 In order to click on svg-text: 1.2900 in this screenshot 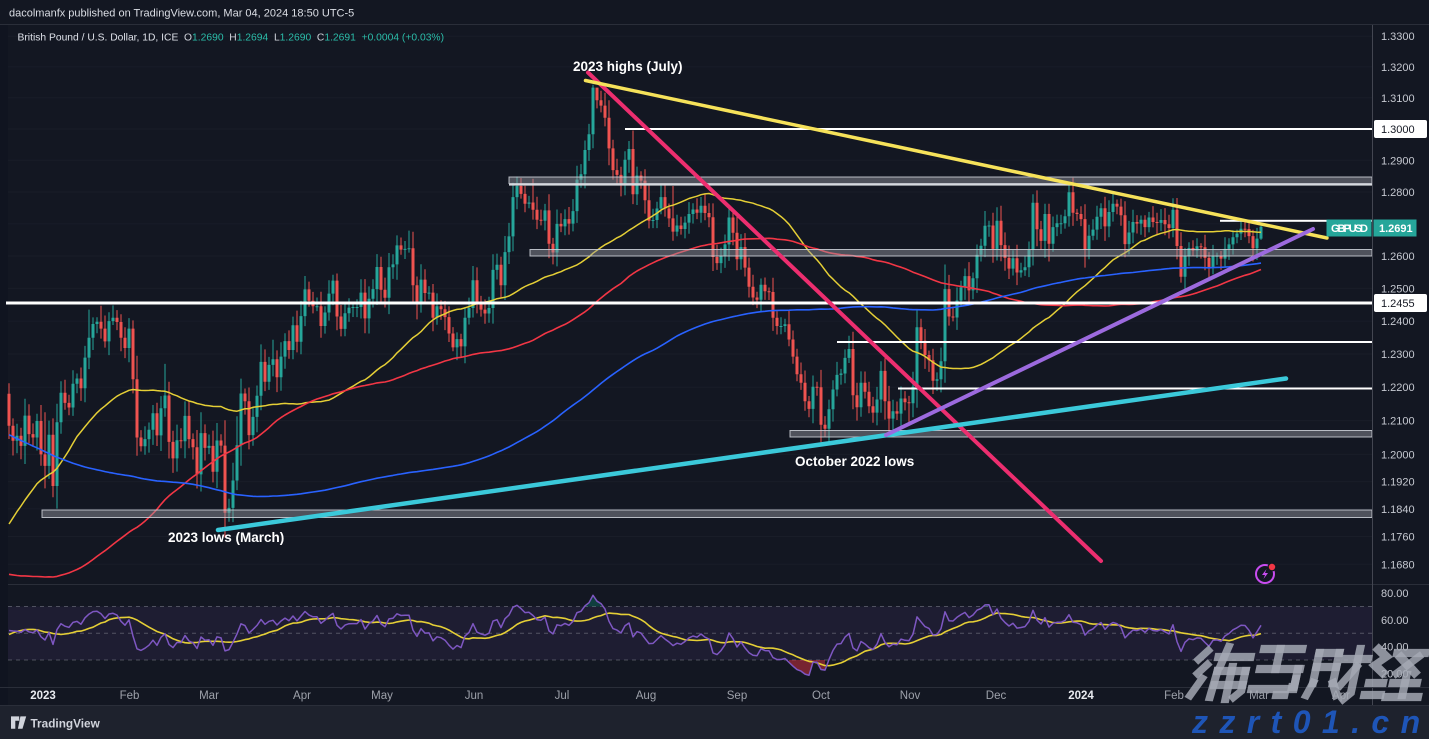, I will do `click(1398, 161)`.